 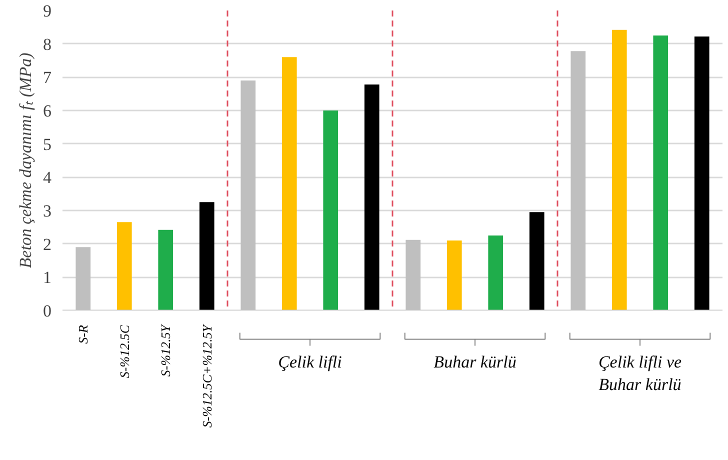 What do you see at coordinates (47, 111) in the screenshot?
I see `y-tick-label: 6` at bounding box center [47, 111].